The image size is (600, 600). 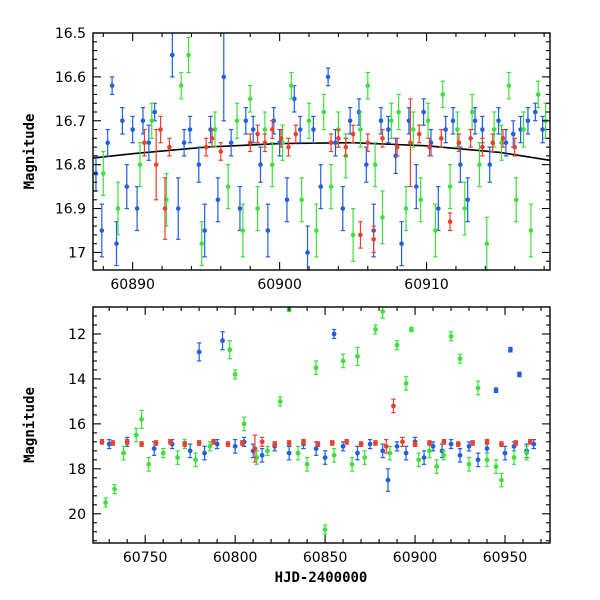 What do you see at coordinates (505, 558) in the screenshot?
I see `bottom-x-tick-label: 60950` at bounding box center [505, 558].